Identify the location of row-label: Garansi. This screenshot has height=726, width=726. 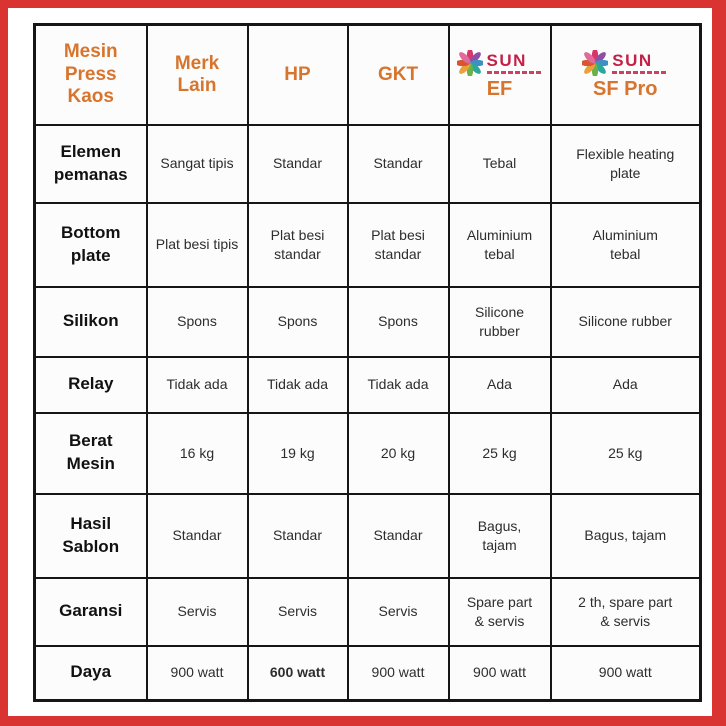
(90, 611).